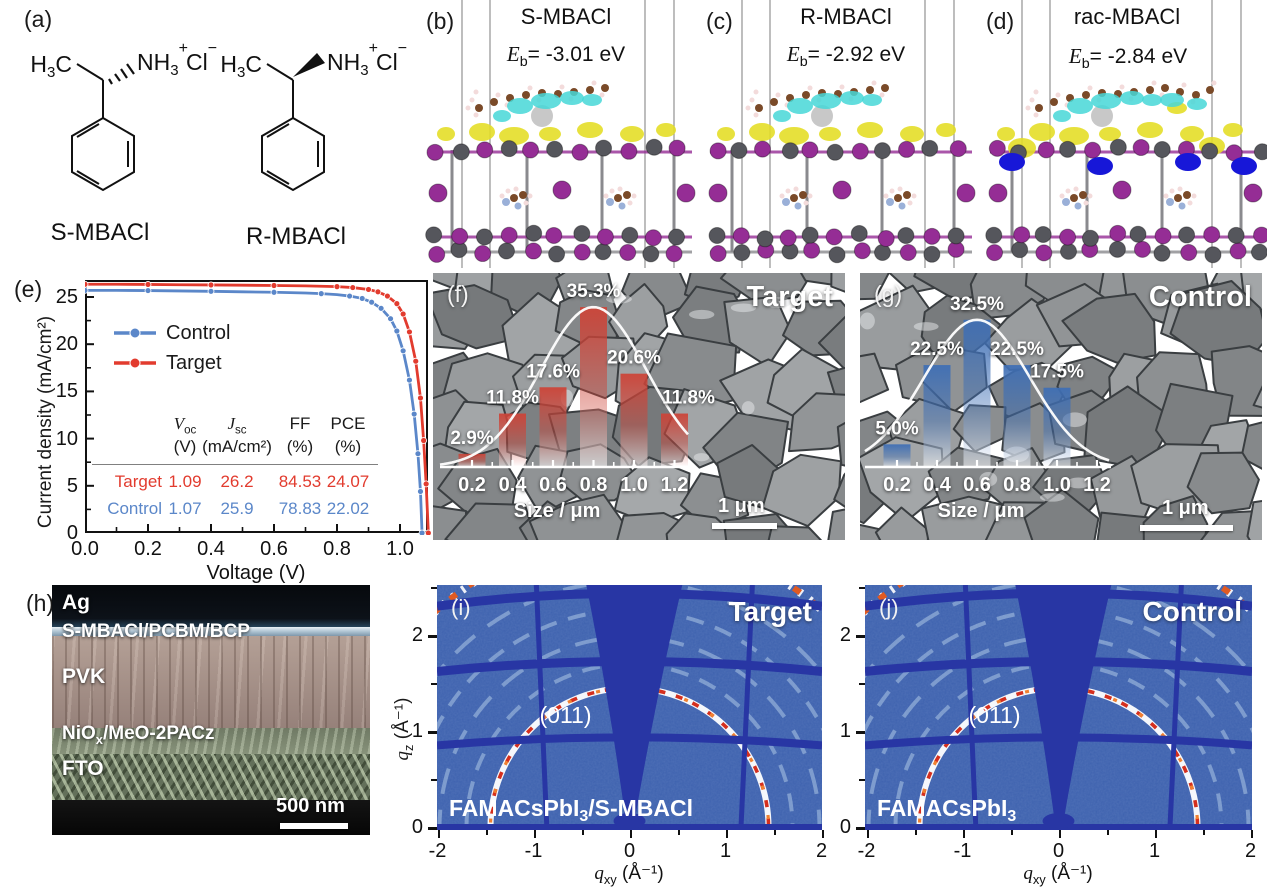  What do you see at coordinates (571, 810) in the screenshot?
I see `sample-name-label: FAMACsPbI3/S-MBACl` at bounding box center [571, 810].